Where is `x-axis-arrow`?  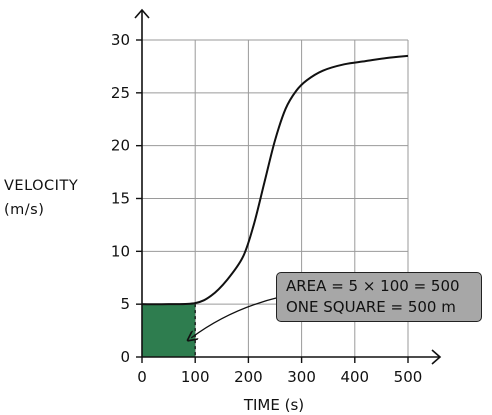 x-axis-arrow is located at coordinates (436, 357).